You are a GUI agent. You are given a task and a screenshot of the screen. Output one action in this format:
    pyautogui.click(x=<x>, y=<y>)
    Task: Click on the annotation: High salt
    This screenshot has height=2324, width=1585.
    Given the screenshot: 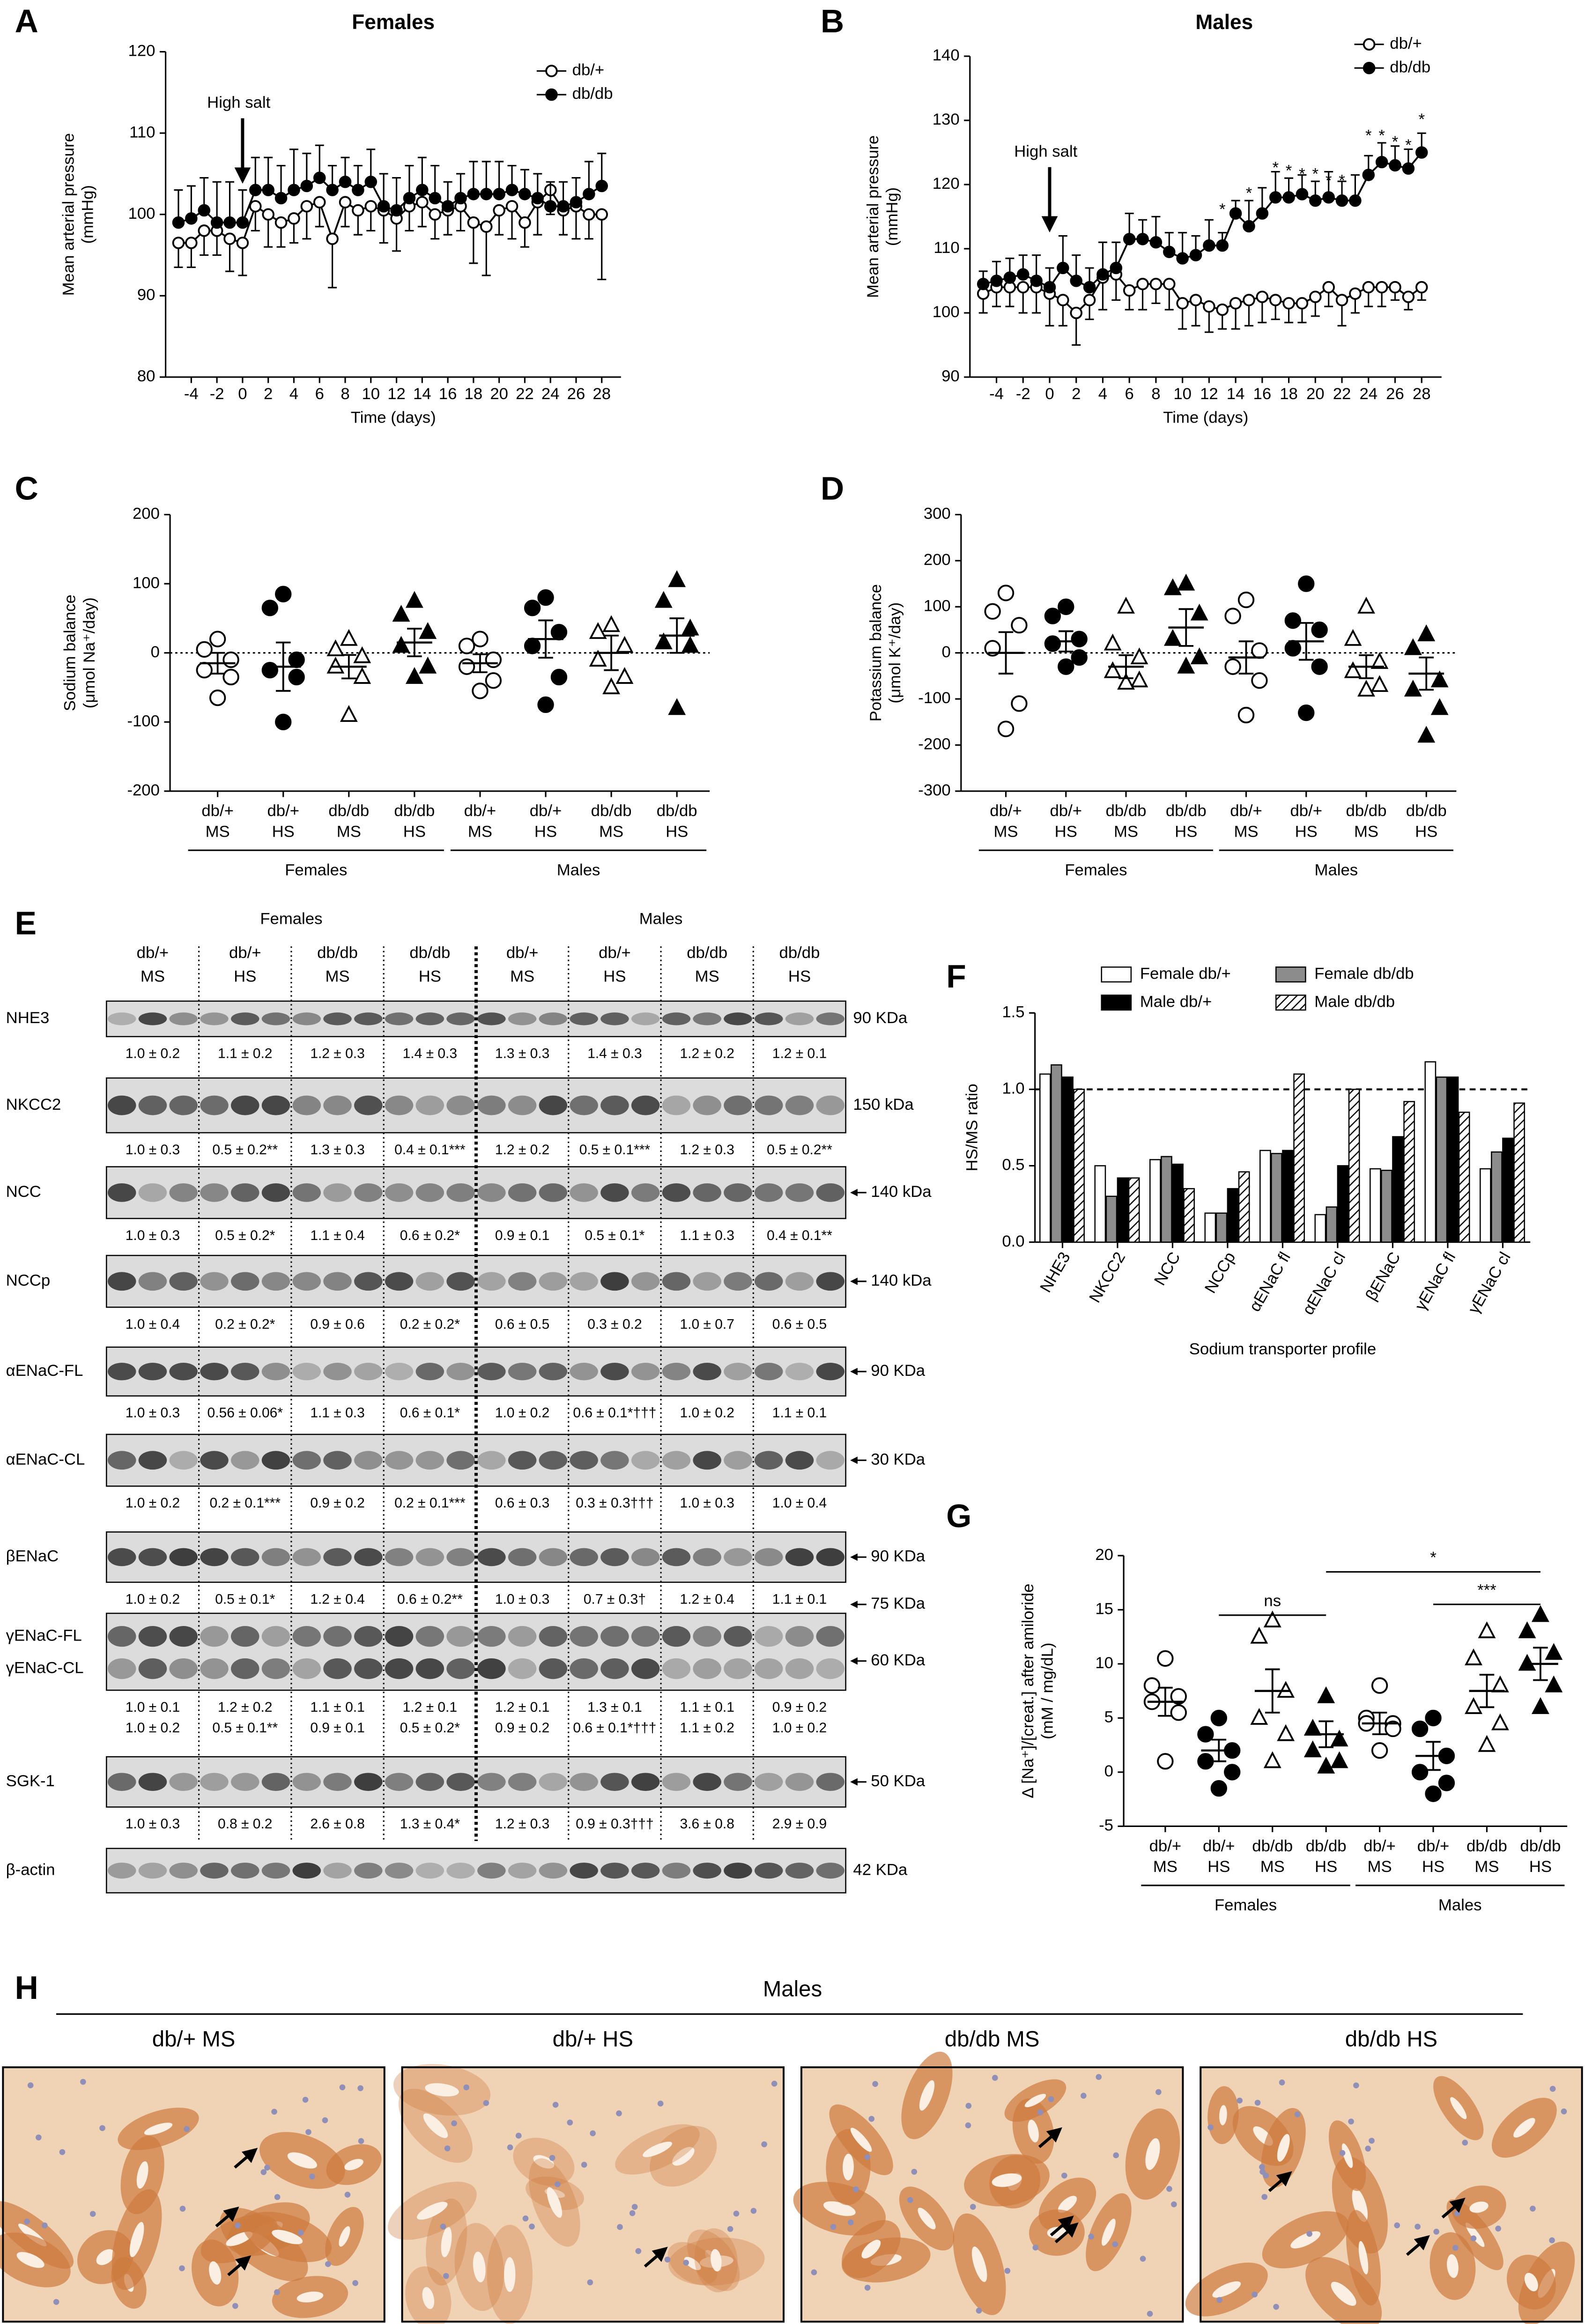 What is the action you would take?
    pyautogui.click(x=1045, y=151)
    